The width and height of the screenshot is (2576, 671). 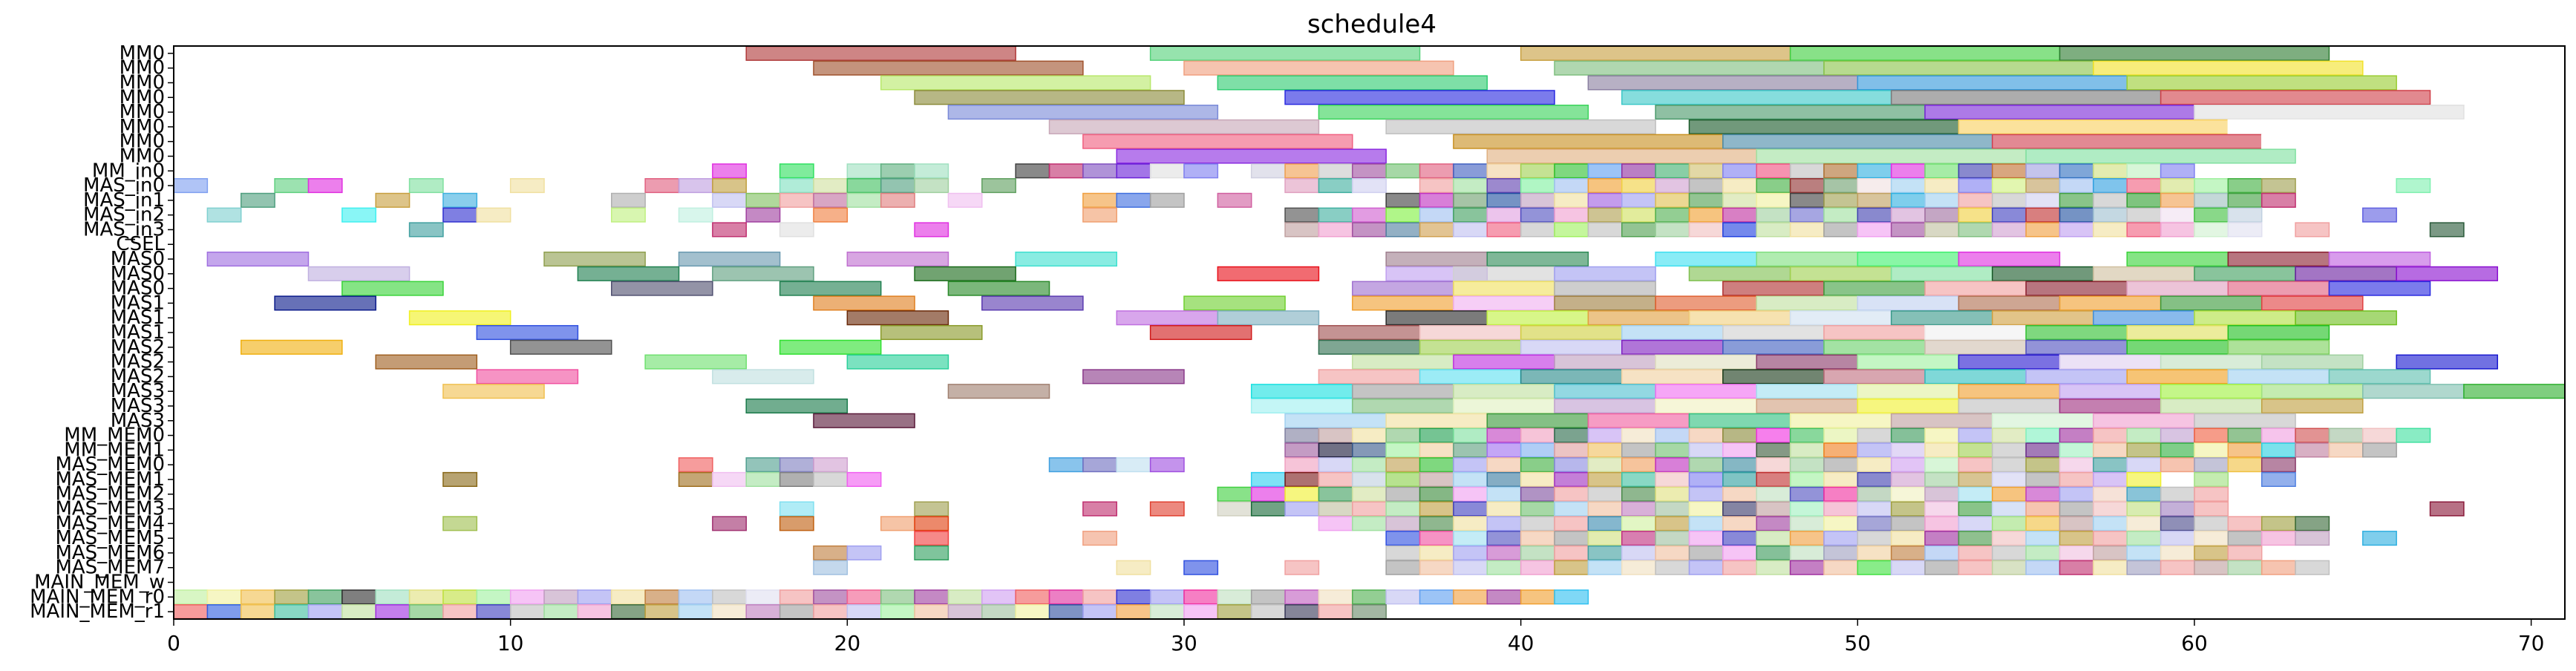 What do you see at coordinates (124, 186) in the screenshot?
I see `y-tick-label: MAS_in0` at bounding box center [124, 186].